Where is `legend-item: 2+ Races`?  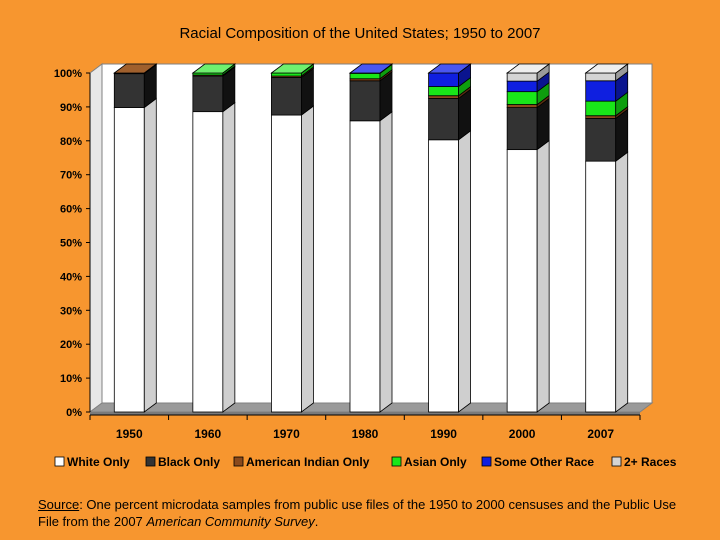
legend-item: 2+ Races is located at coordinates (644, 462).